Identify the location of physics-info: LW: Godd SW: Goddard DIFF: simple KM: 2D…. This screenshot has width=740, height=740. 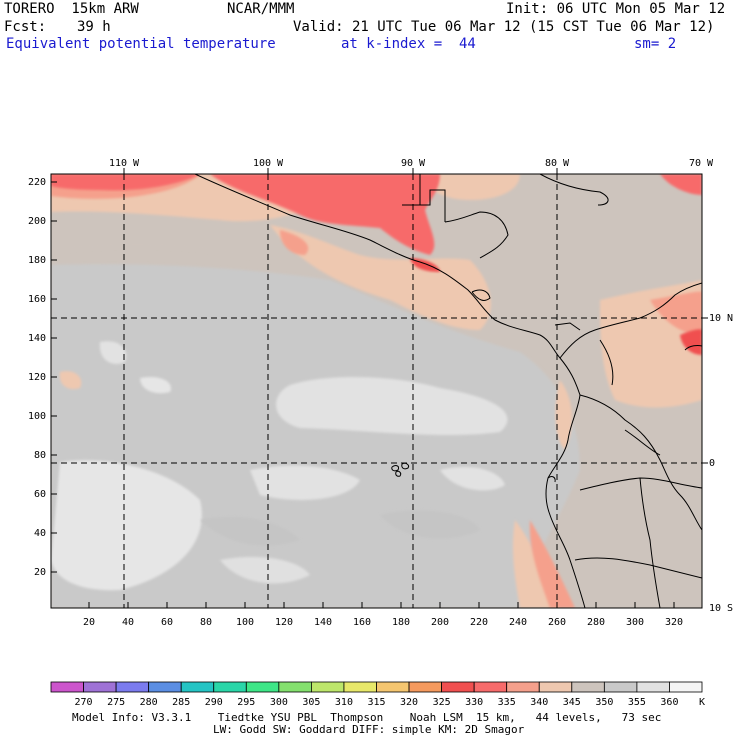
(369, 729).